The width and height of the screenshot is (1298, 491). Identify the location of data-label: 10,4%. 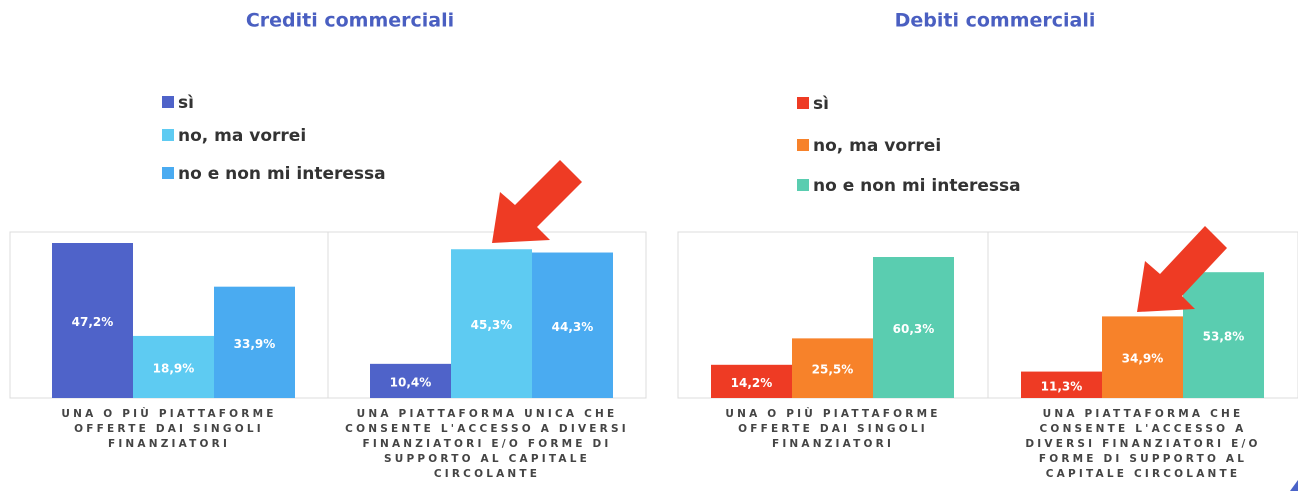
(411, 382).